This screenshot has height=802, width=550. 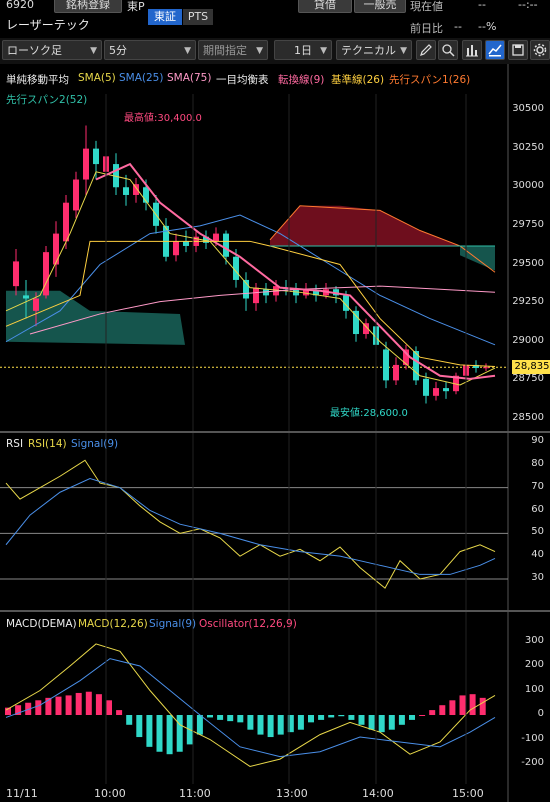 I want to click on legend-tenkan: 転換線(9), so click(x=301, y=80).